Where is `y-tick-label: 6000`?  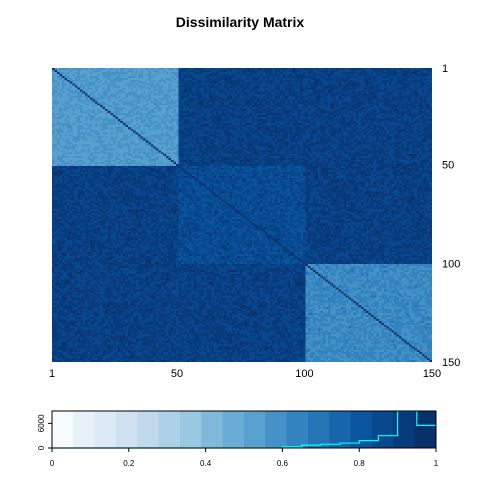
y-tick-label: 6000 is located at coordinates (41, 423).